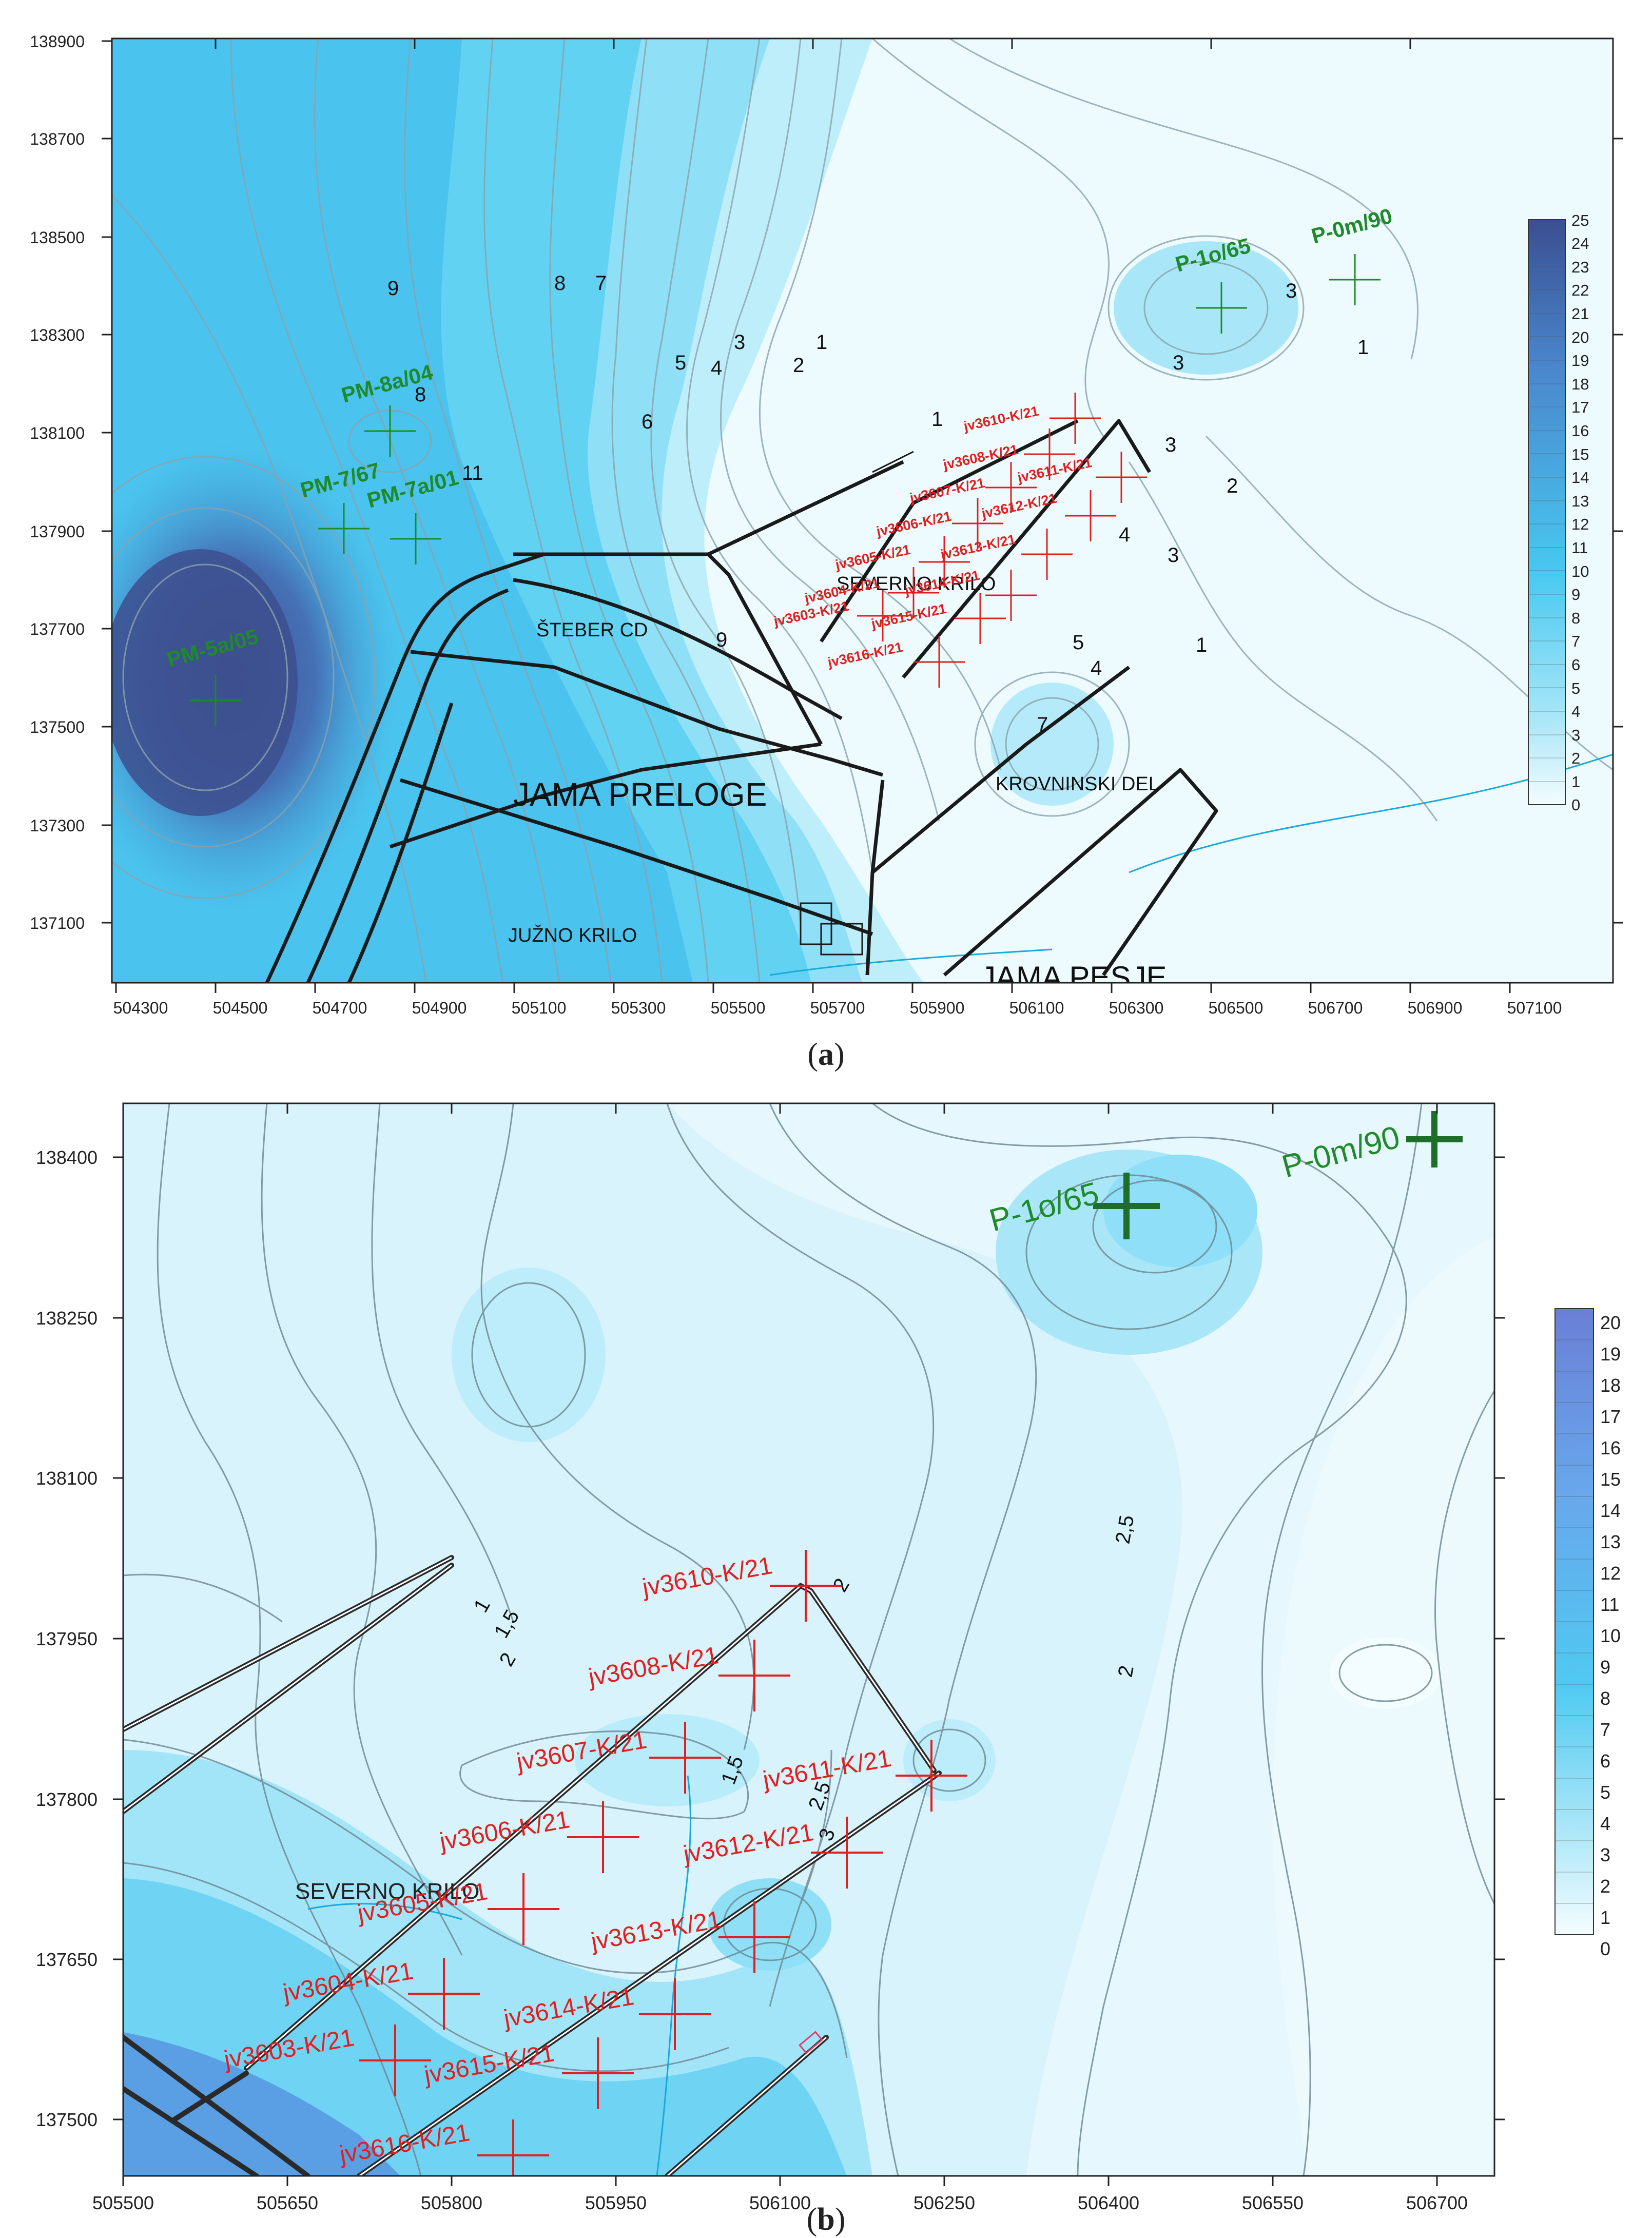 This screenshot has height=2238, width=1652. Describe the element at coordinates (1575, 595) in the screenshot. I see `legend-label: 9` at that location.